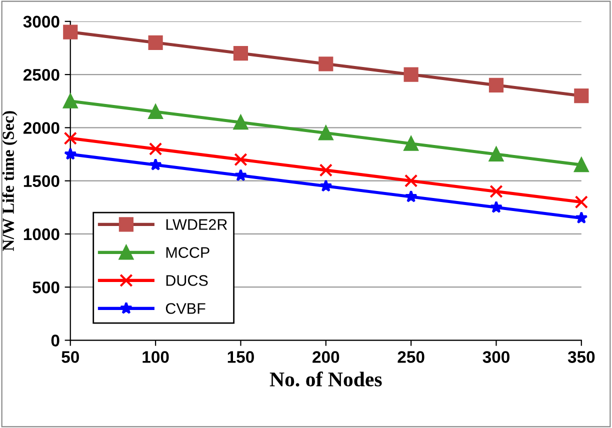 The height and width of the screenshot is (428, 612). Describe the element at coordinates (326, 379) in the screenshot. I see `x-axis-title: No. of Nodes` at that location.